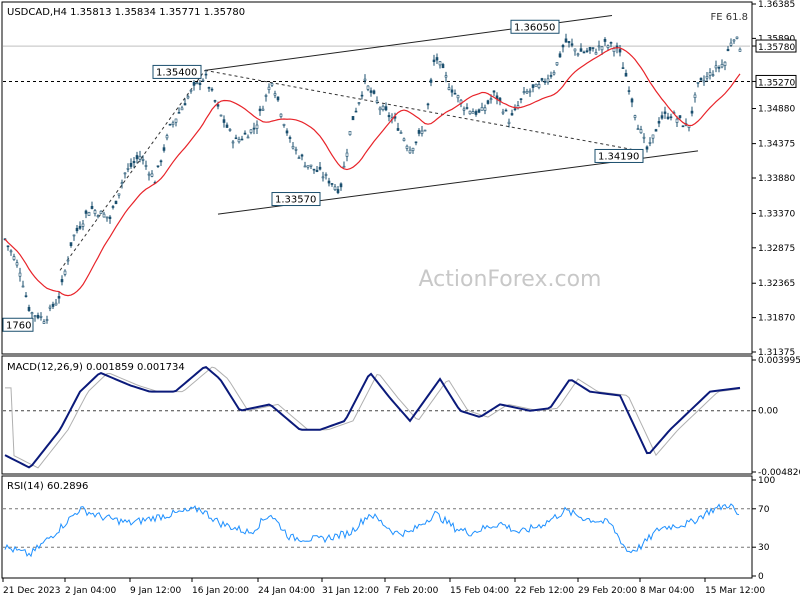 This screenshot has width=800, height=604. What do you see at coordinates (776, 214) in the screenshot?
I see `price-tick-label: 1.33370` at bounding box center [776, 214].